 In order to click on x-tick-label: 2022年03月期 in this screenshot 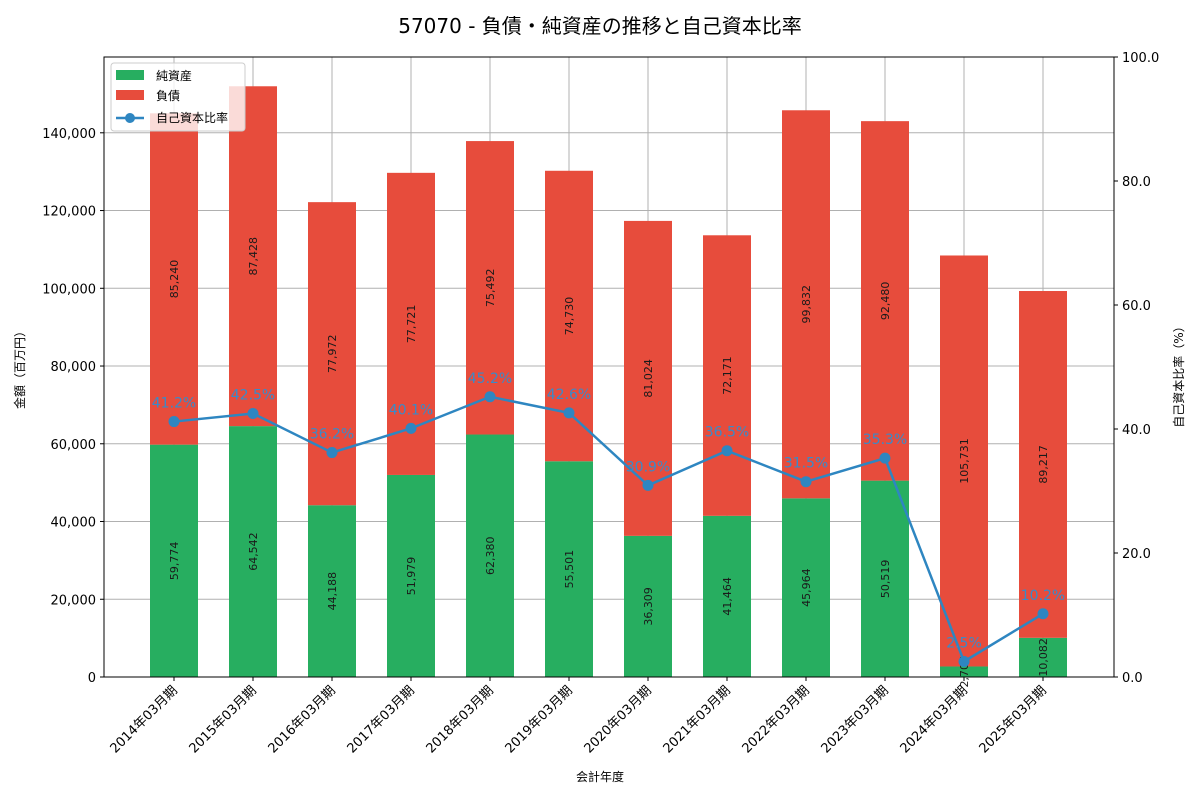, I will do `click(776, 719)`.